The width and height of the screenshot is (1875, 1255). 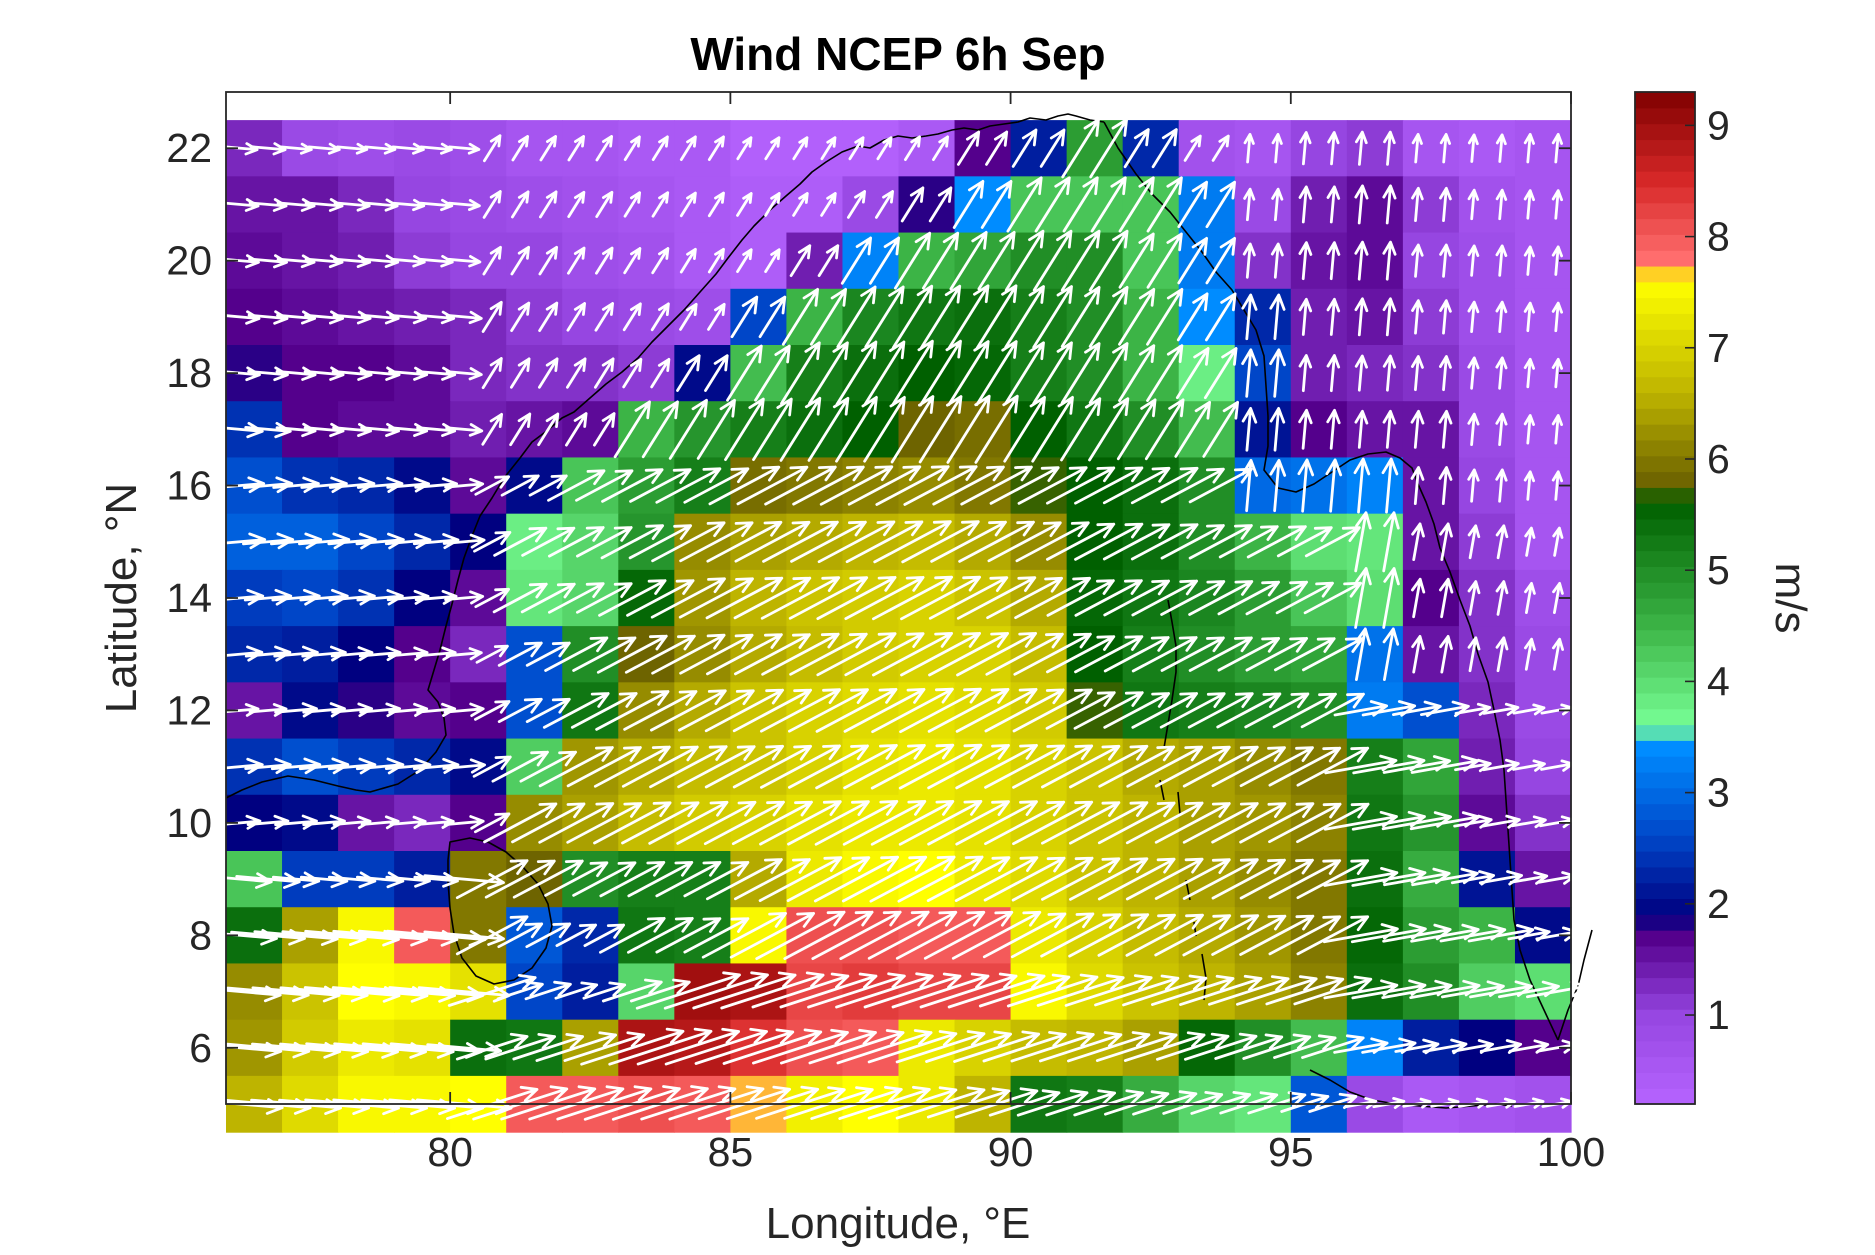 I want to click on coastline-malay-peninsula, so click(x=1575, y=985).